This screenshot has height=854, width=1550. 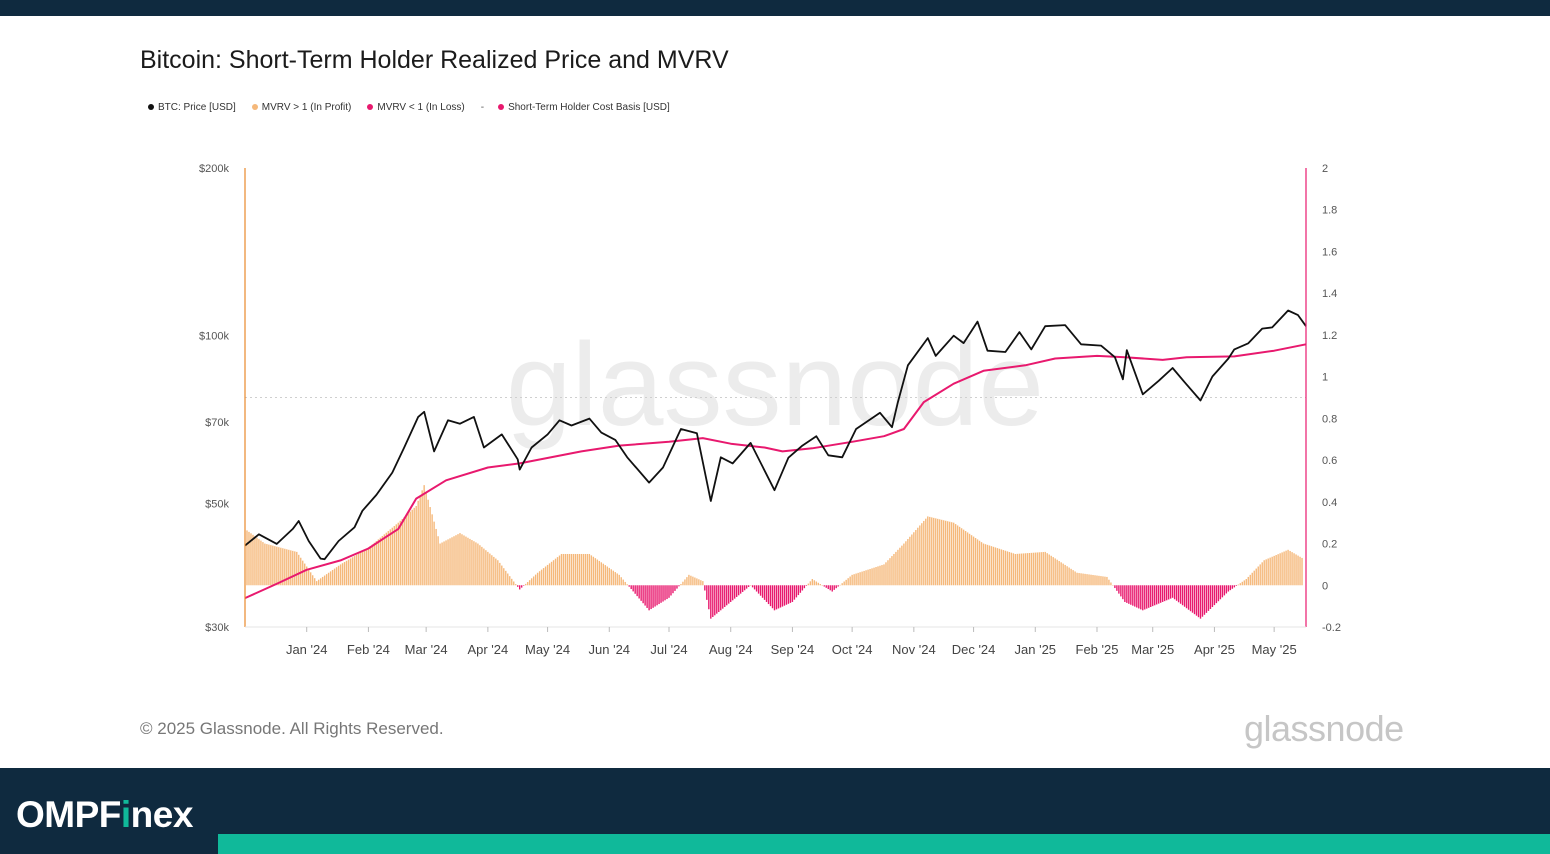 What do you see at coordinates (584, 107) in the screenshot?
I see `legend-item-cost-basis: Short-Term Holder Cost Basis [USD]` at bounding box center [584, 107].